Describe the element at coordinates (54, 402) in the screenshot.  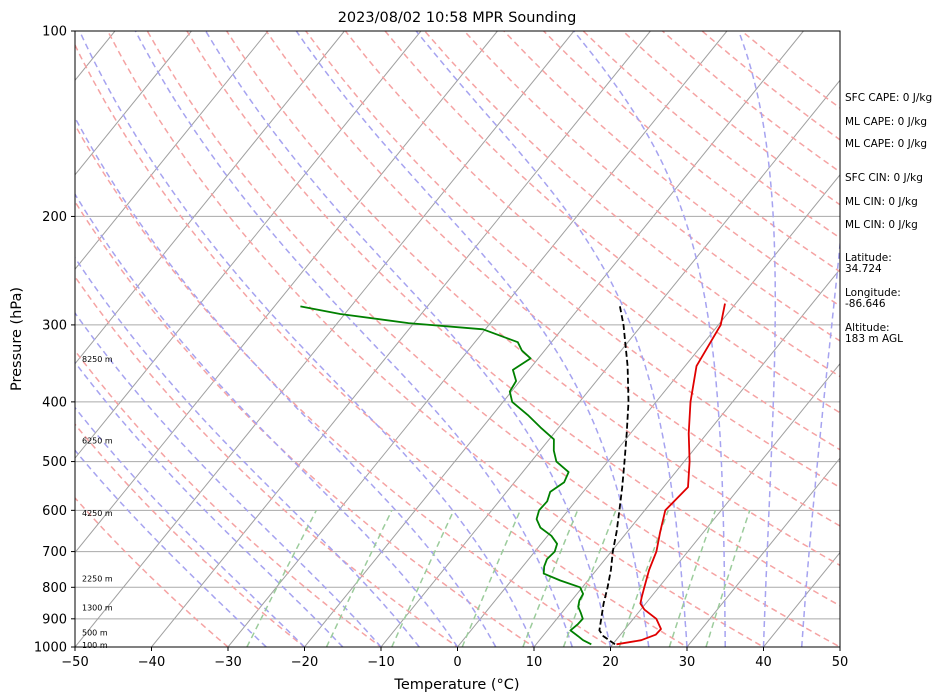
I see `y-tick-label: 400` at that location.